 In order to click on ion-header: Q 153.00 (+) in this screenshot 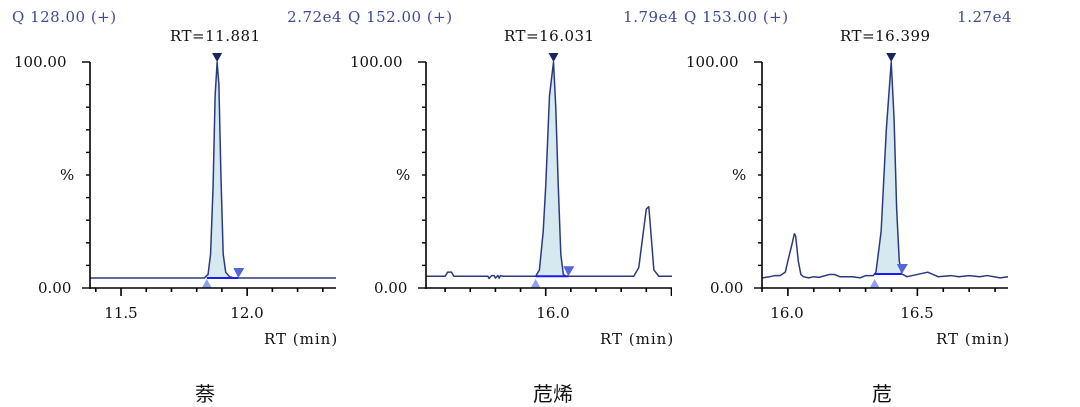, I will do `click(736, 17)`.